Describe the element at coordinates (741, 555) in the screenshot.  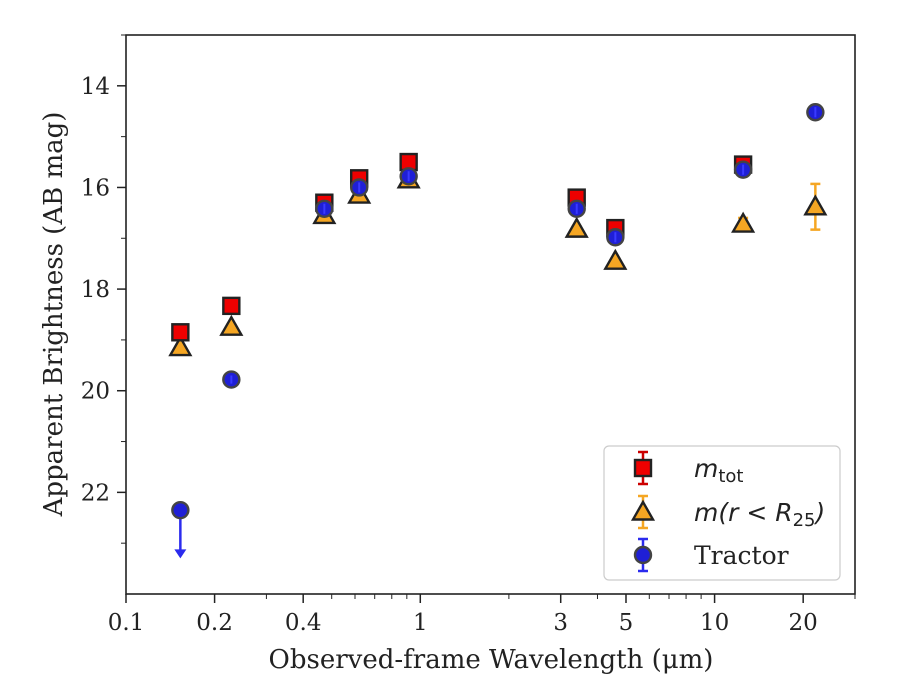
I see `legend-label: Tractor` at that location.